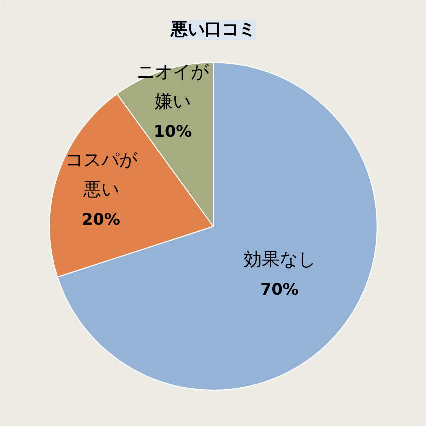 Image resolution: width=426 pixels, height=426 pixels. I want to click on slice-label: コスパが悪い, so click(101, 175).